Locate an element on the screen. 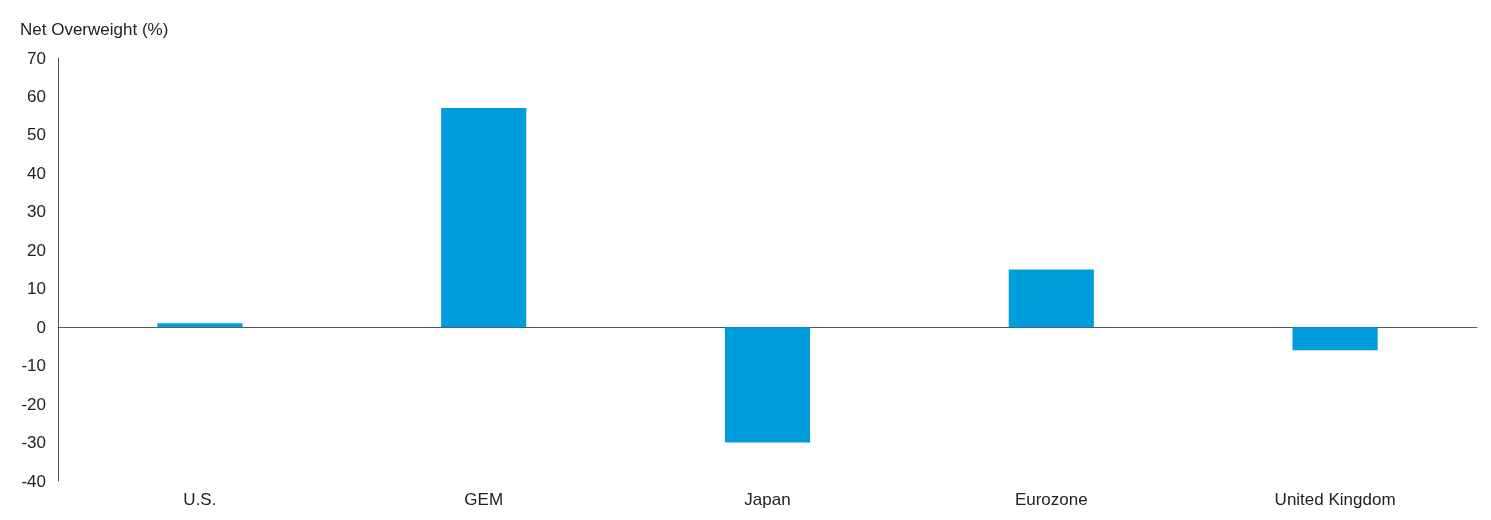  y-tick-label: -30 is located at coordinates (33, 443).